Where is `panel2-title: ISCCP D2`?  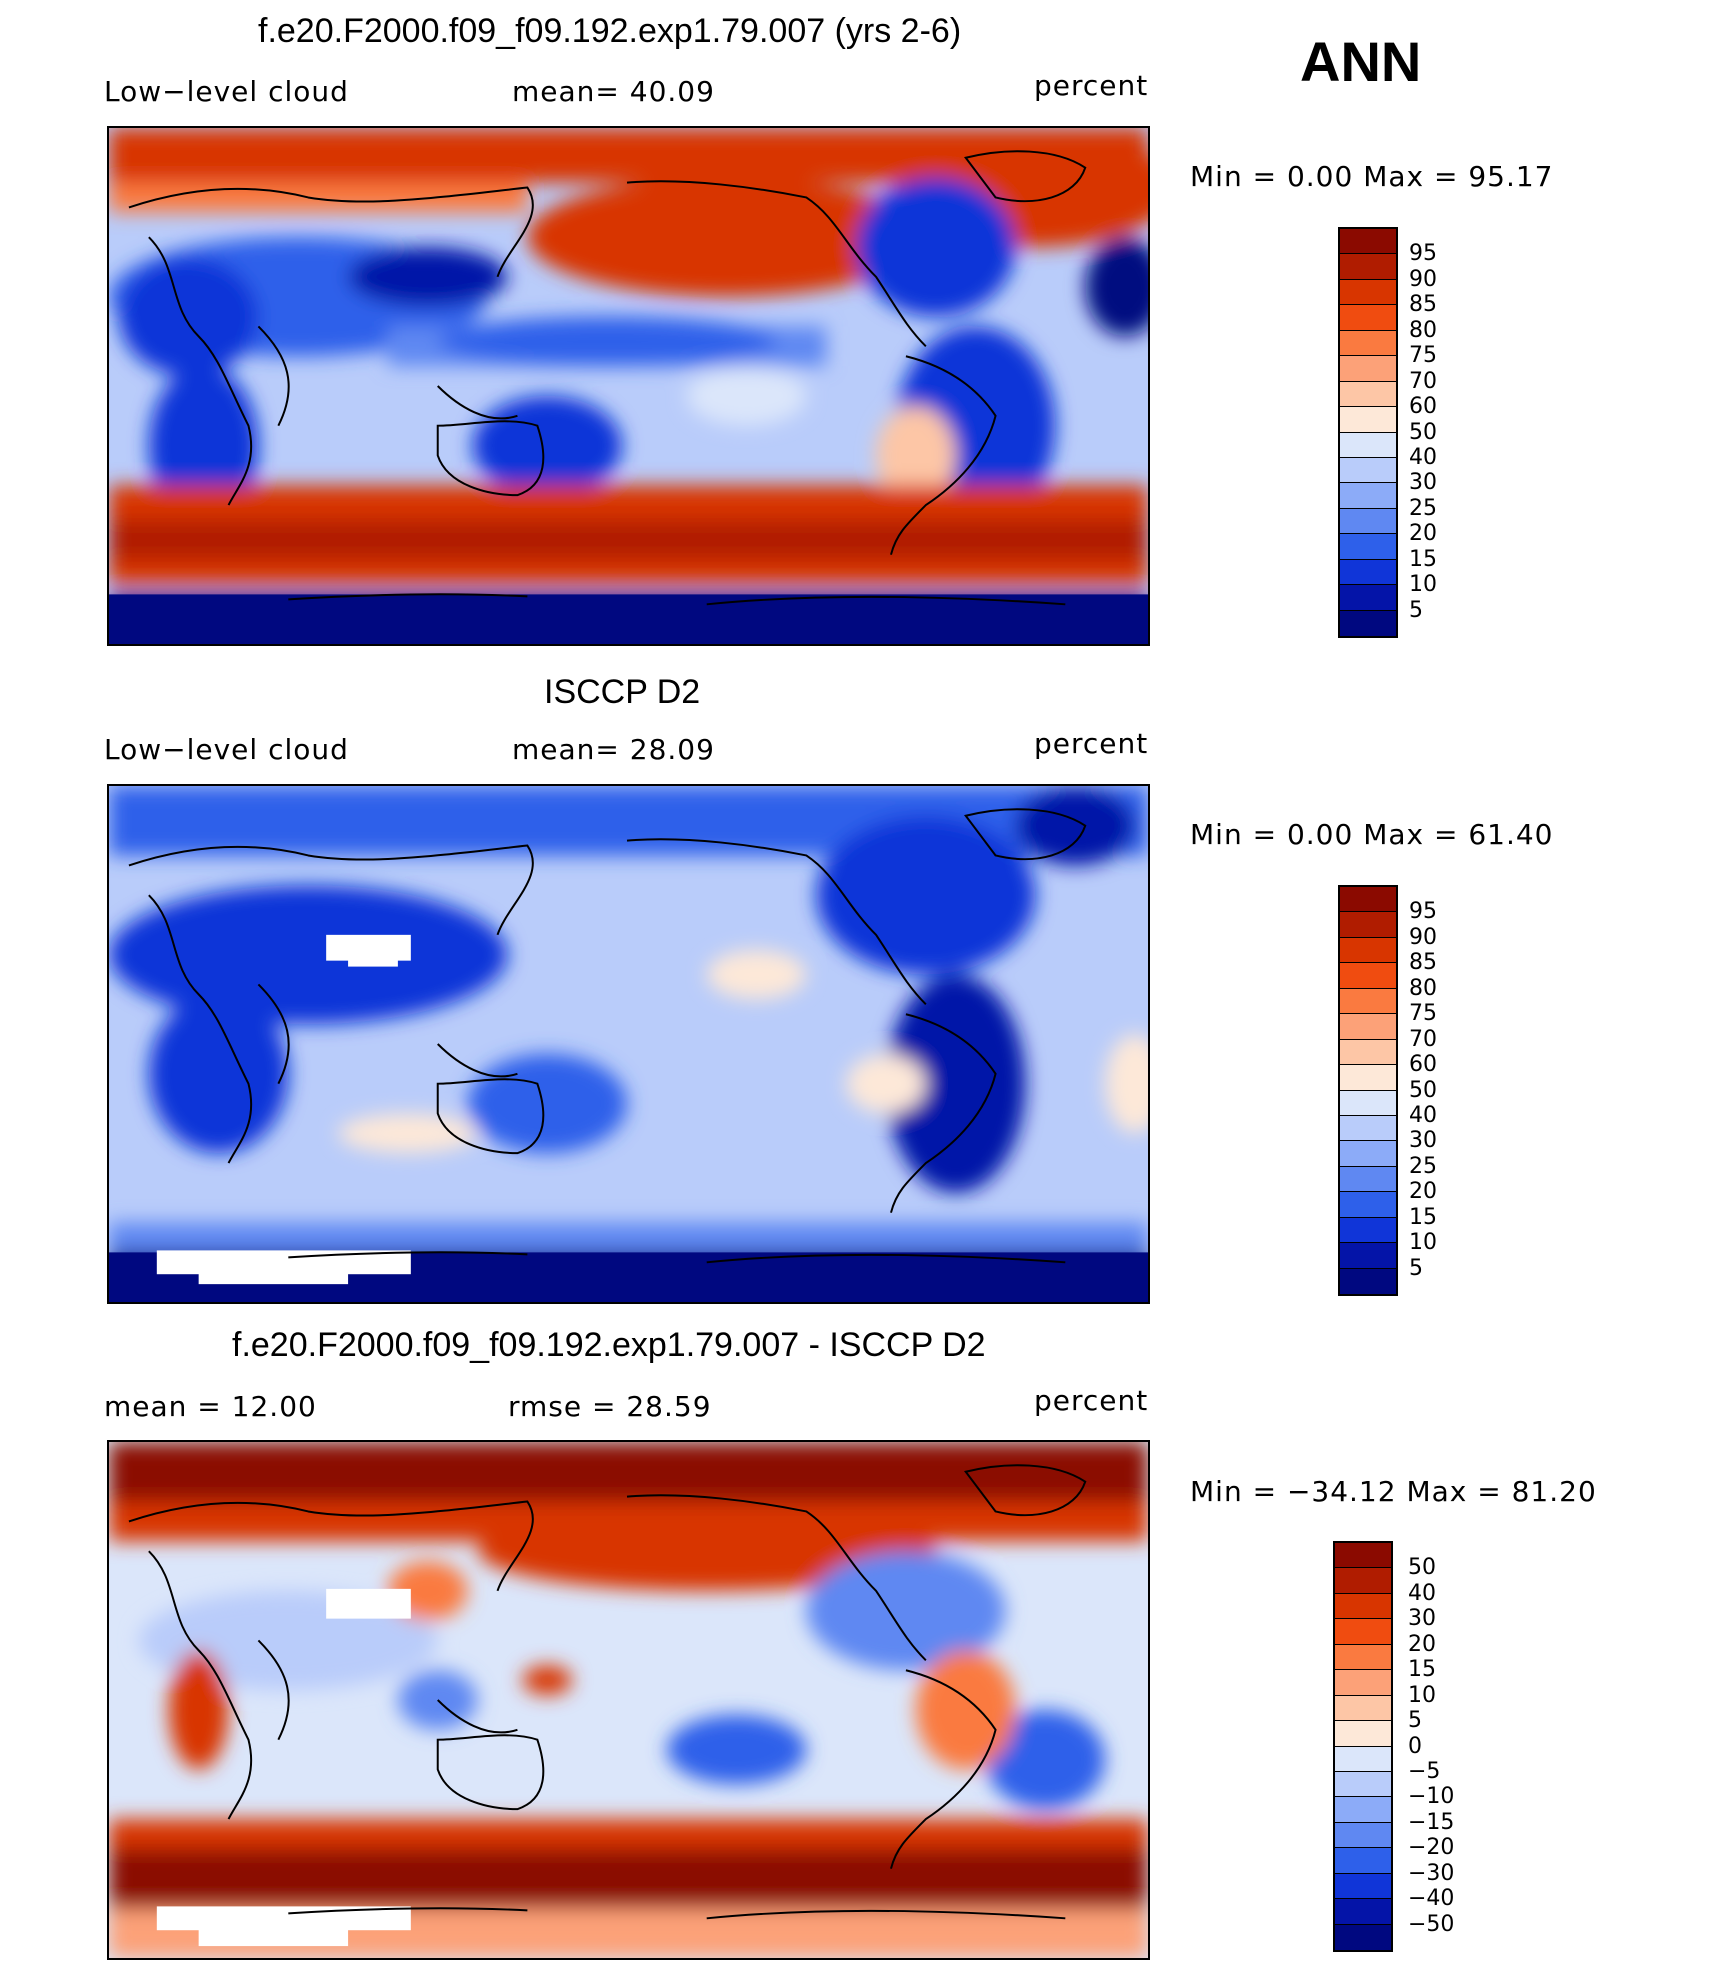 panel2-title: ISCCP D2 is located at coordinates (622, 692).